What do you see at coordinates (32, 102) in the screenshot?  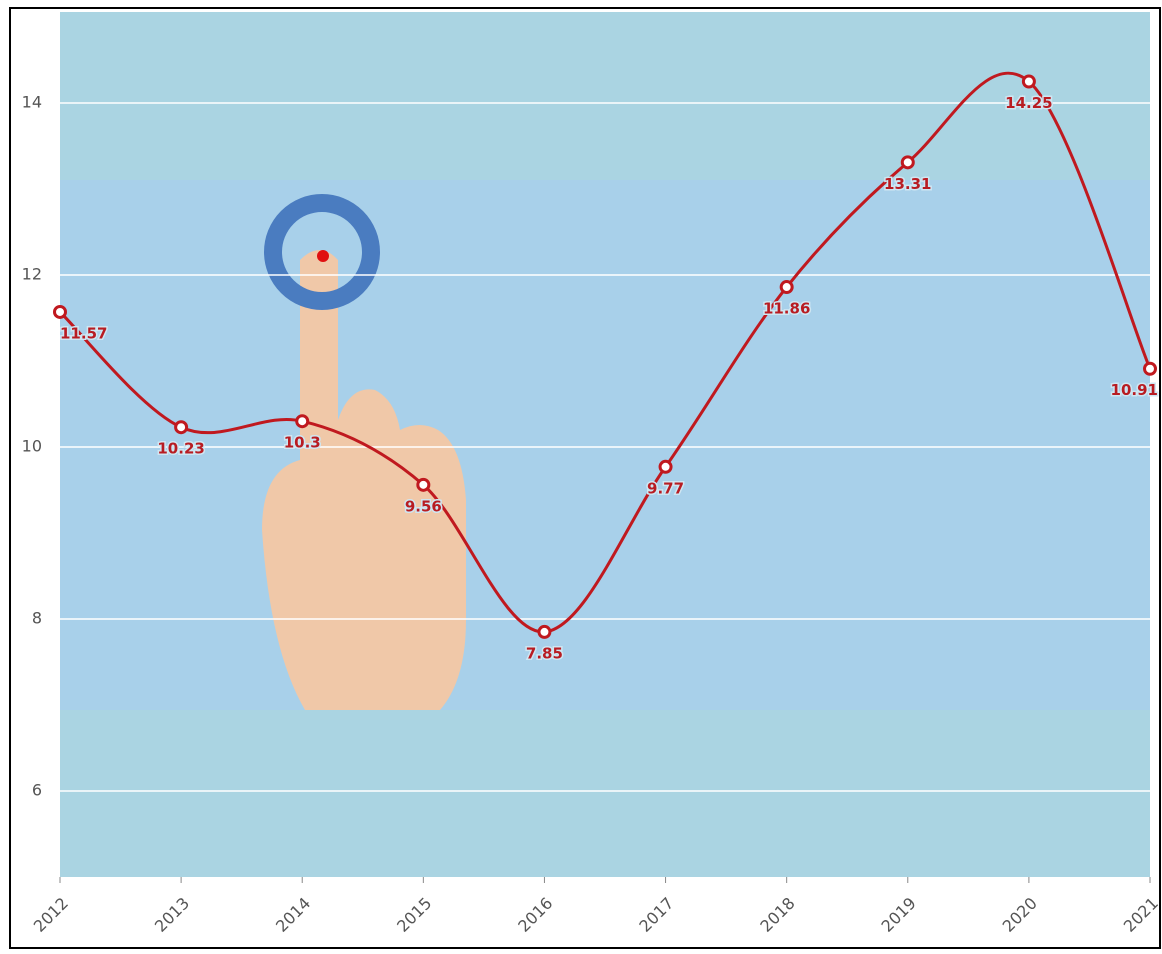 I see `y-tick-label: 14` at bounding box center [32, 102].